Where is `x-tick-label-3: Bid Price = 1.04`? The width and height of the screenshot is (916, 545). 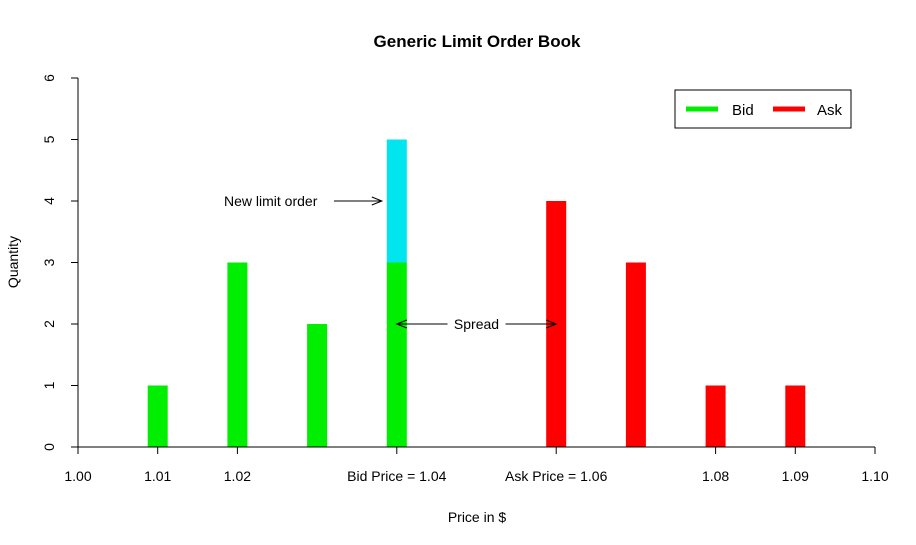
x-tick-label-3: Bid Price = 1.04 is located at coordinates (396, 476).